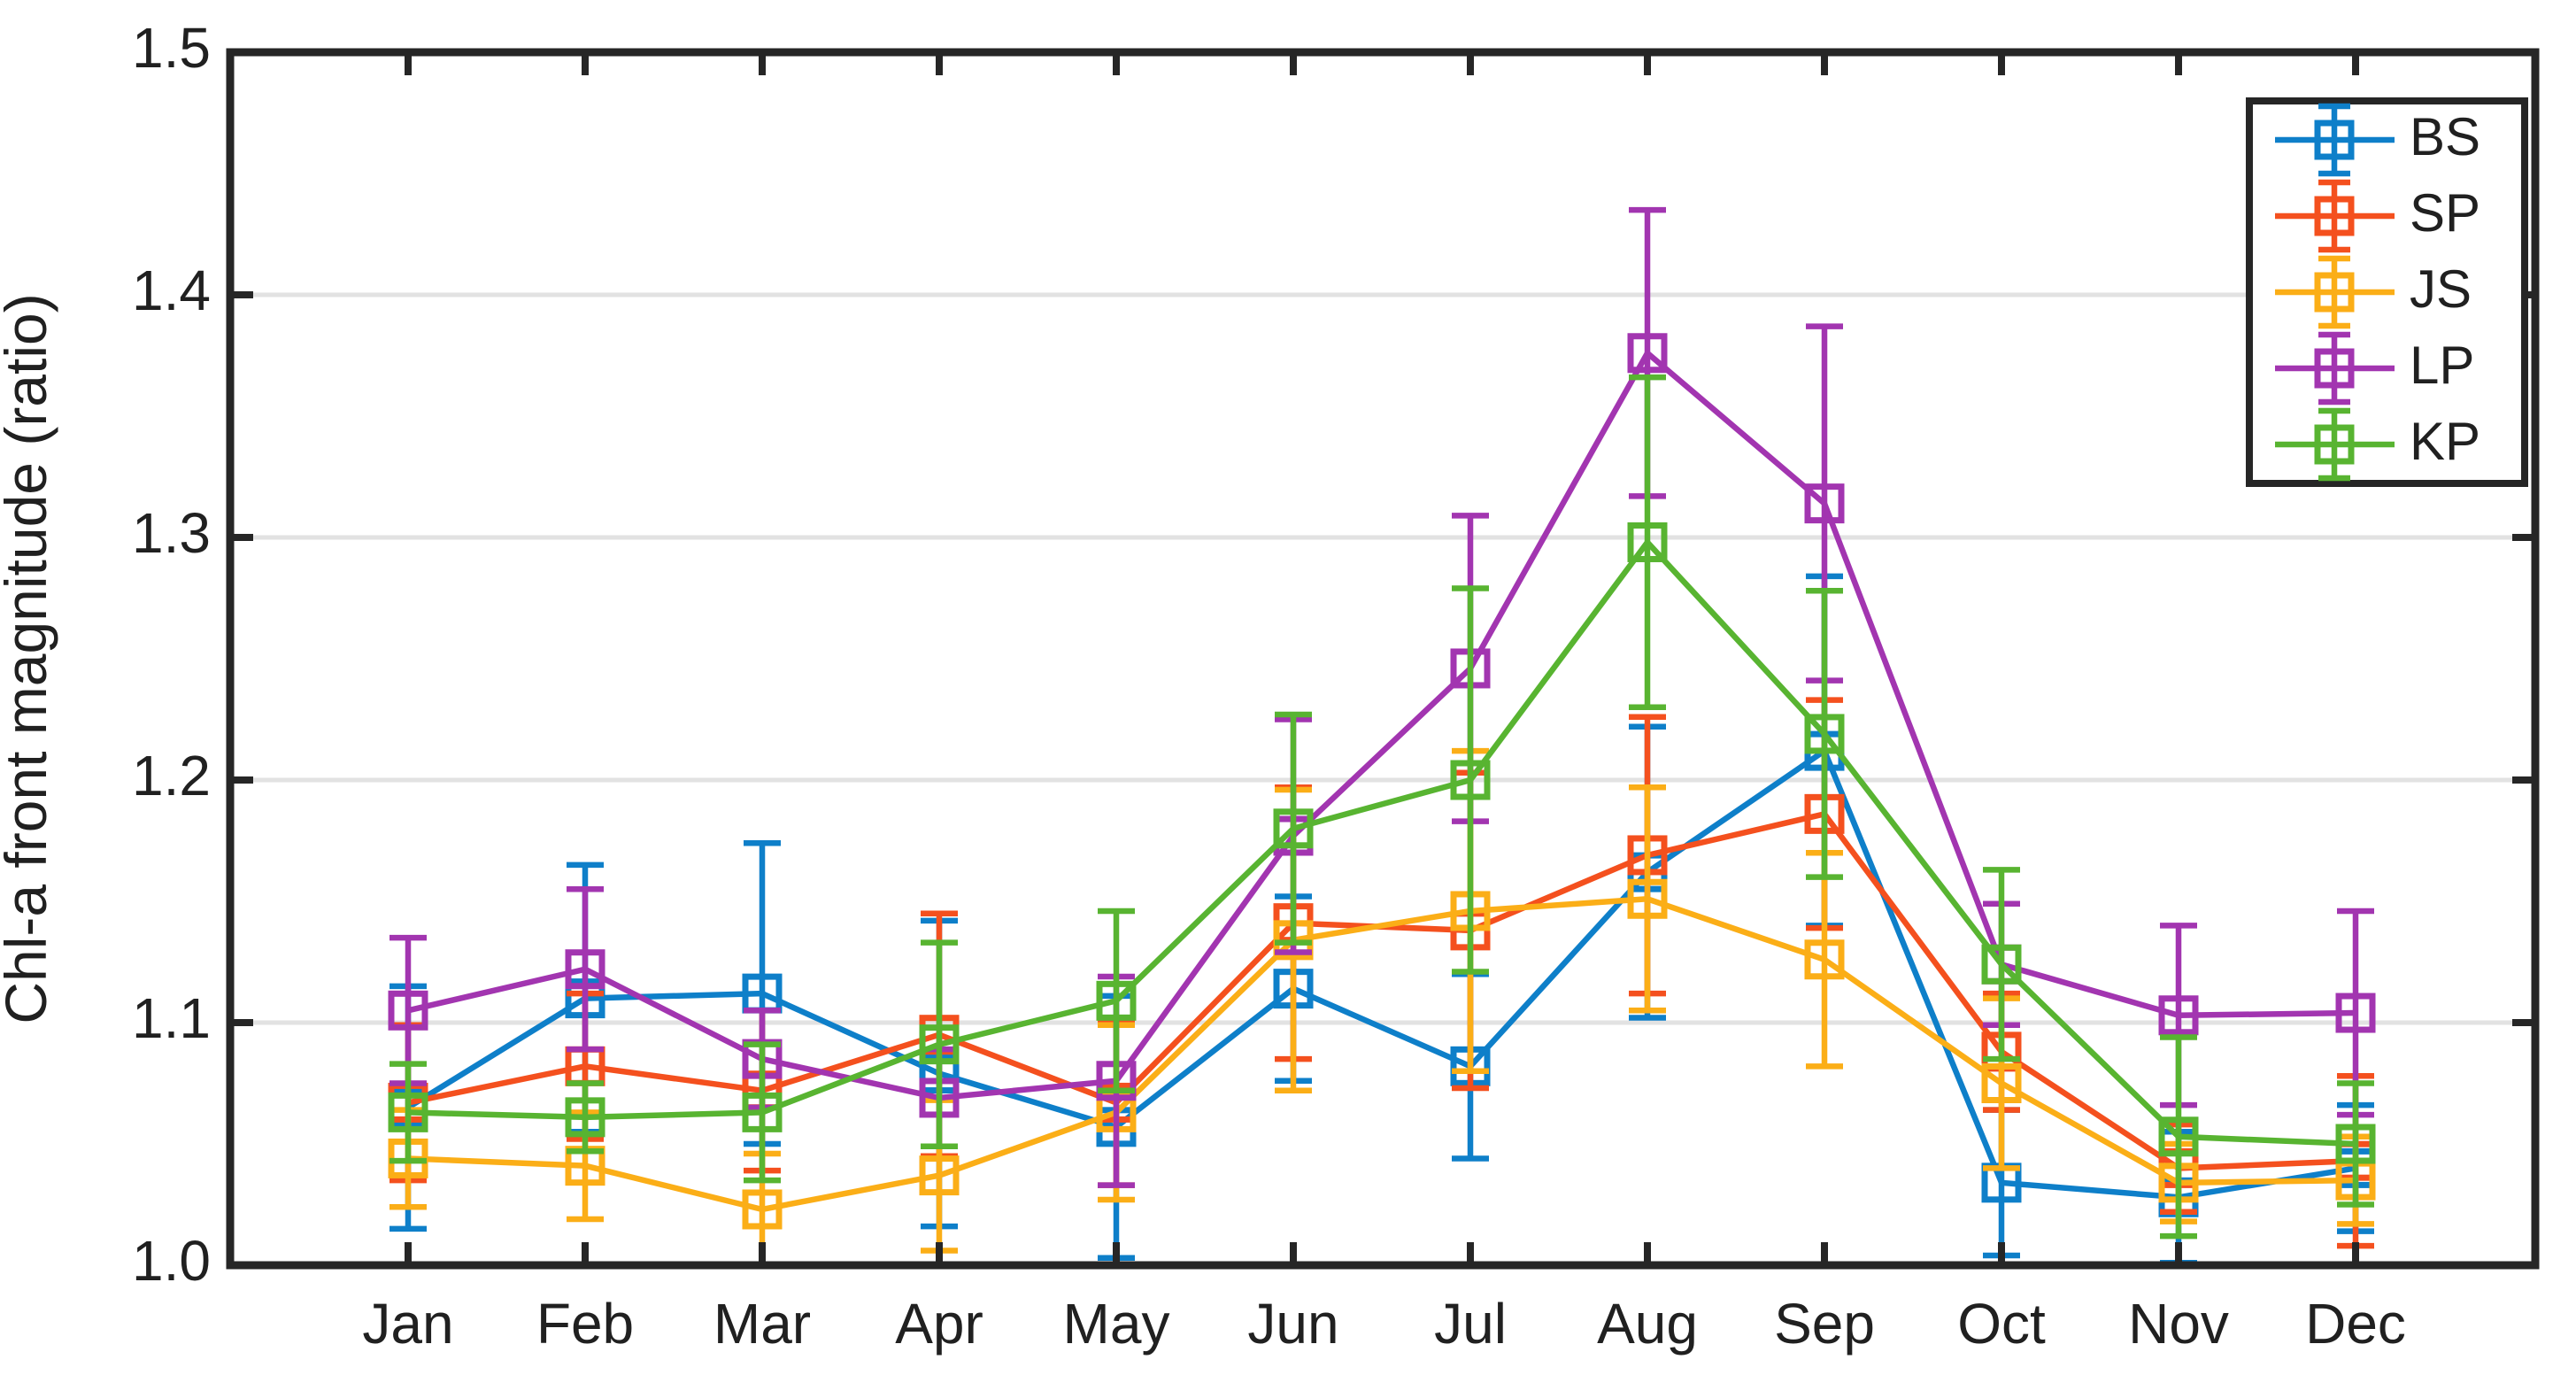 This screenshot has width=2576, height=1375. I want to click on legend-item-JS: JS, so click(2373, 292).